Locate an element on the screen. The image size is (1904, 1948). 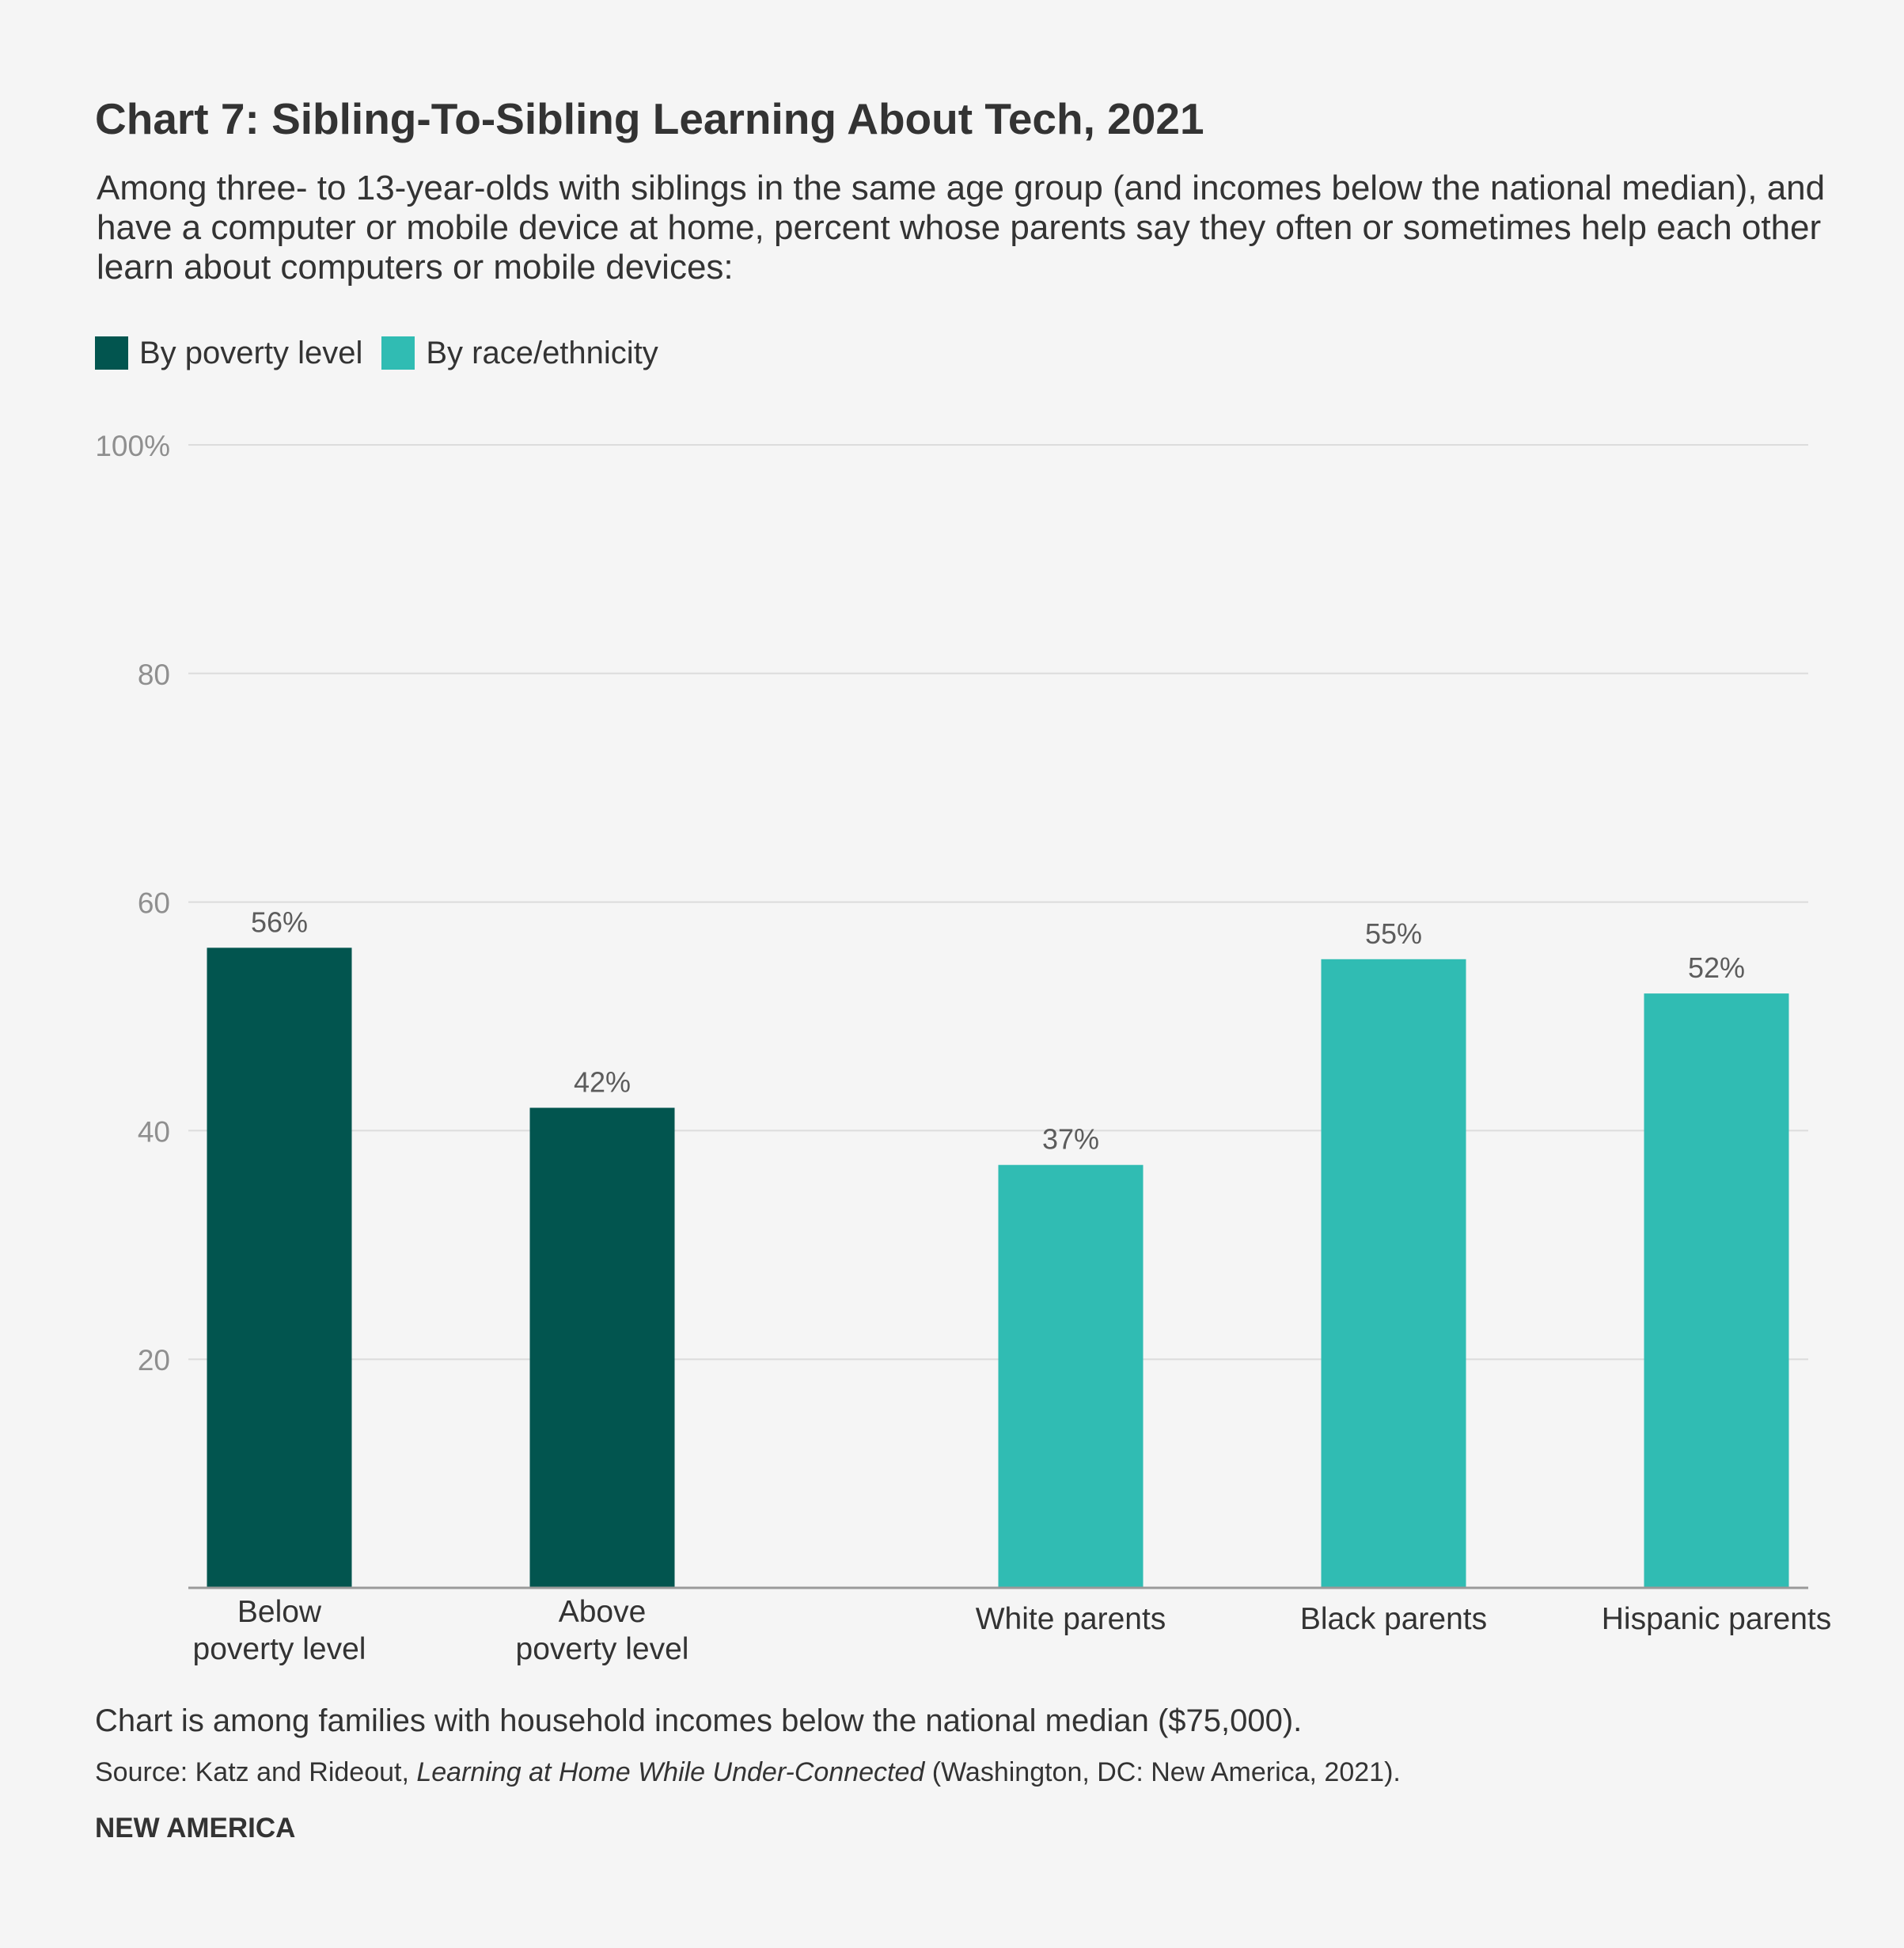
legend: By poverty level By race/ethnicity is located at coordinates (386, 353).